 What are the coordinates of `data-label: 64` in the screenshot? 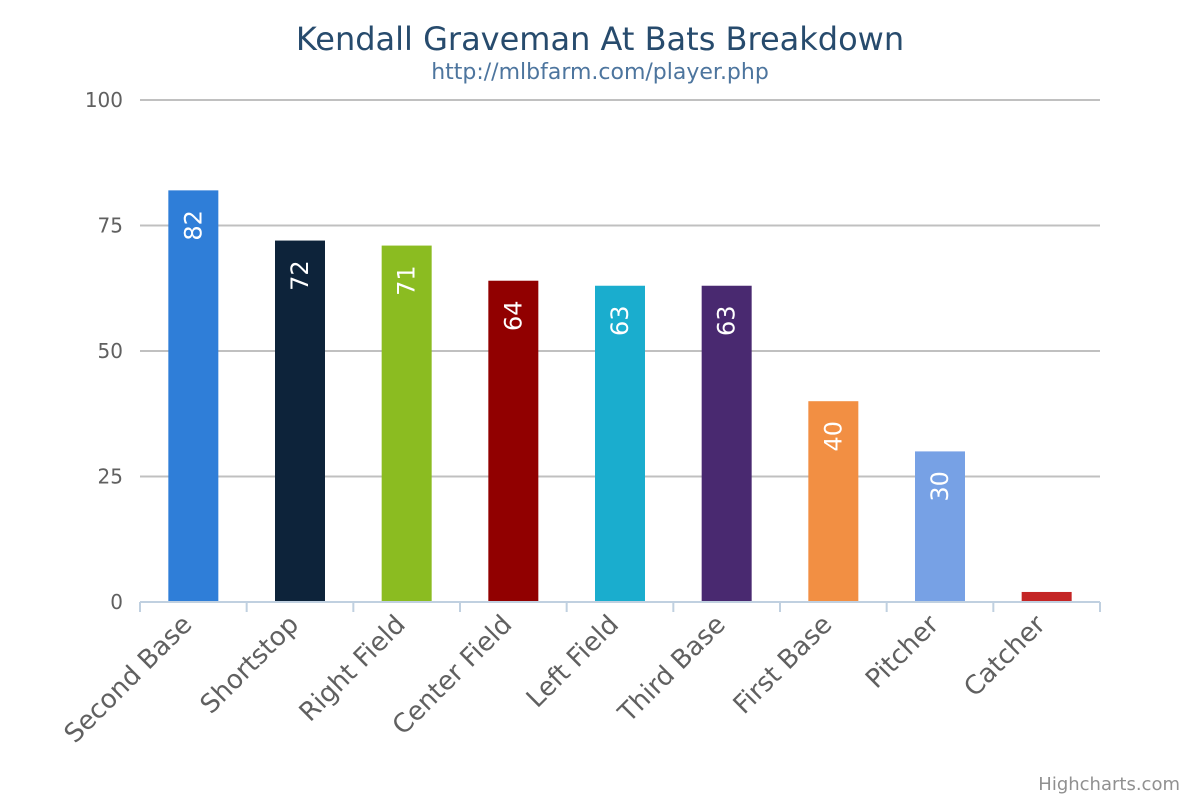 It's located at (513, 315).